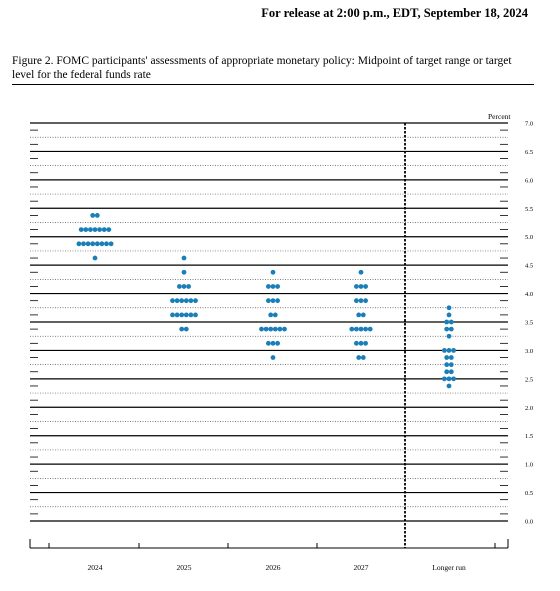 The width and height of the screenshot is (560, 591). Describe the element at coordinates (529, 180) in the screenshot. I see `y-tick-label: 6.0` at that location.